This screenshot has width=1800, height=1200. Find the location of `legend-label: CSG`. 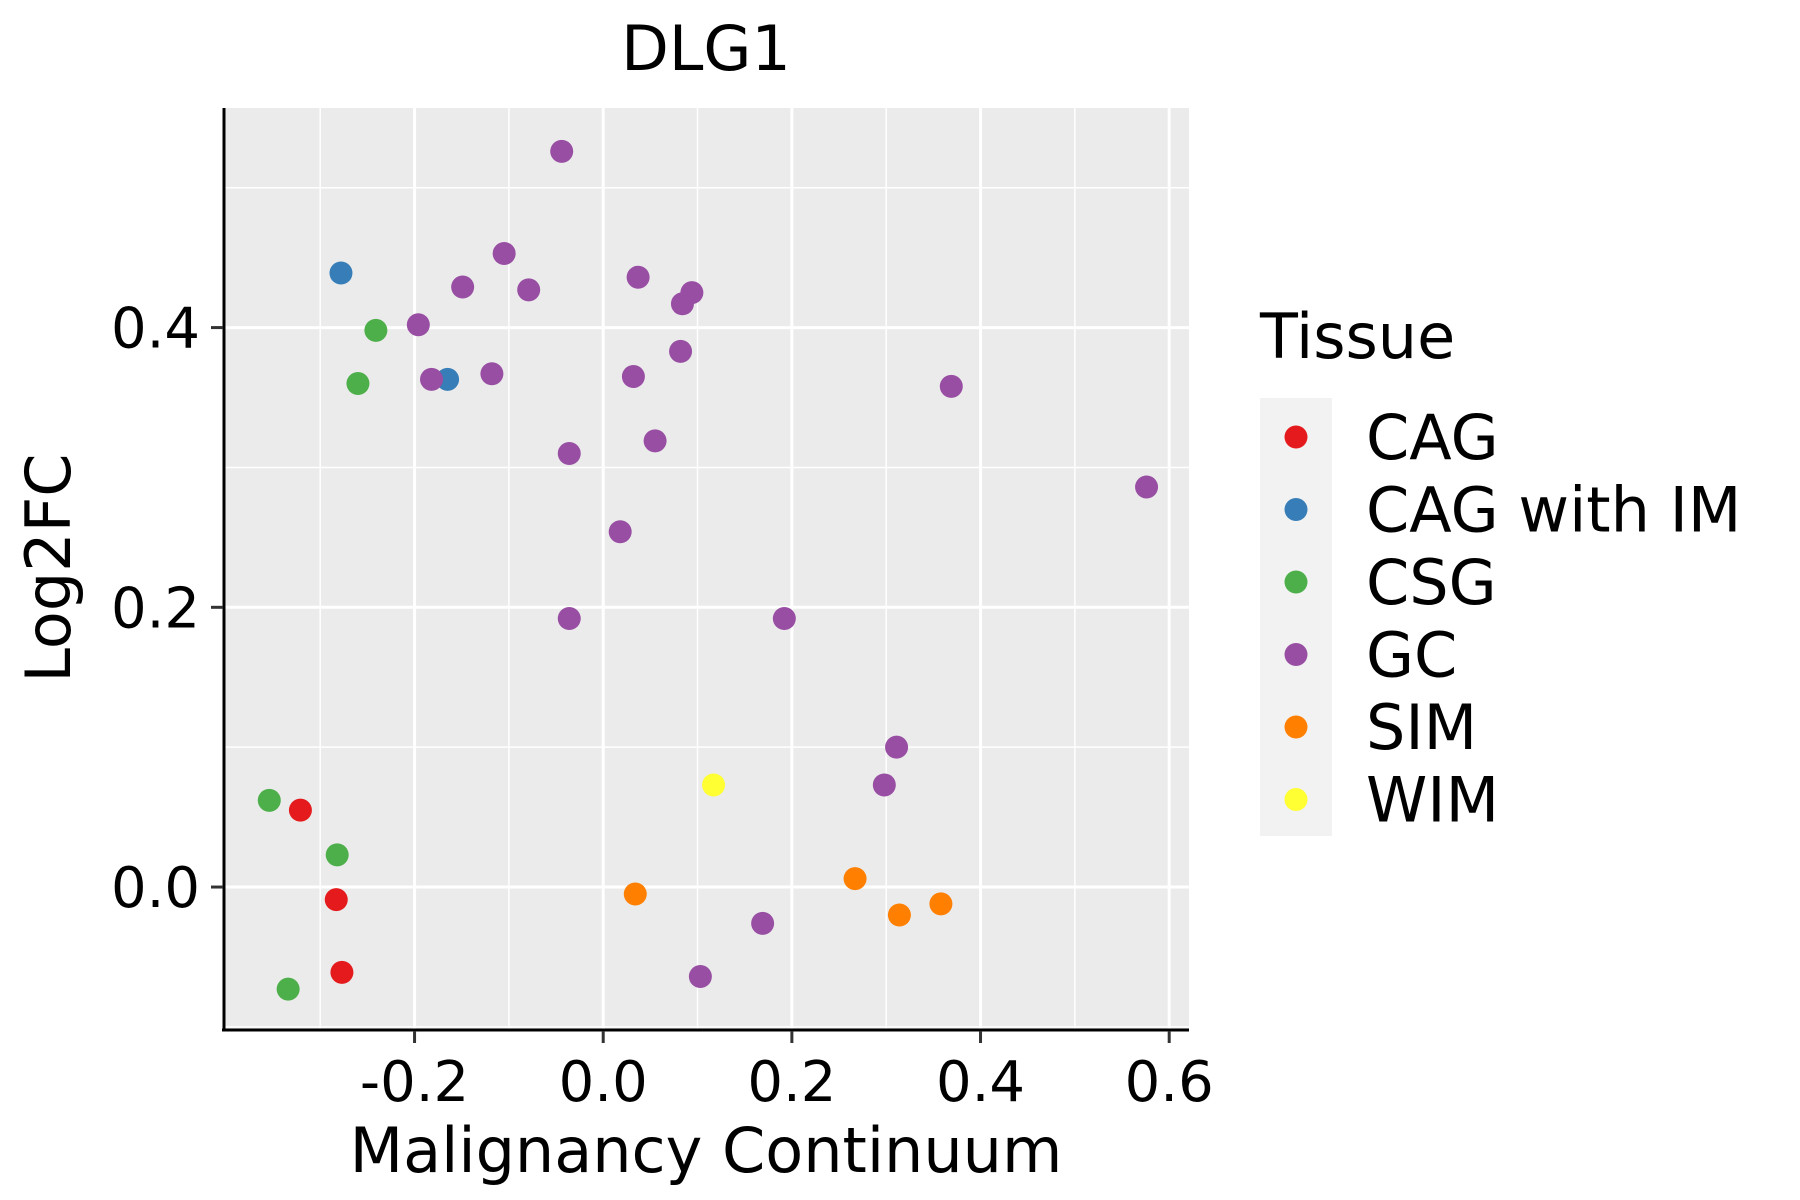

legend-label: CSG is located at coordinates (1431, 582).